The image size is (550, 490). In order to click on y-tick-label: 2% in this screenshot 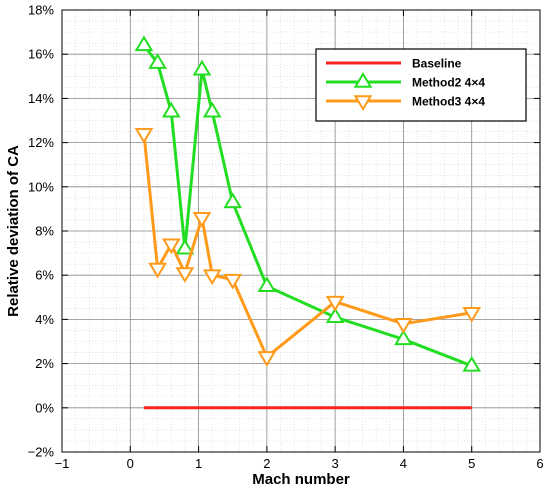, I will do `click(44, 363)`.